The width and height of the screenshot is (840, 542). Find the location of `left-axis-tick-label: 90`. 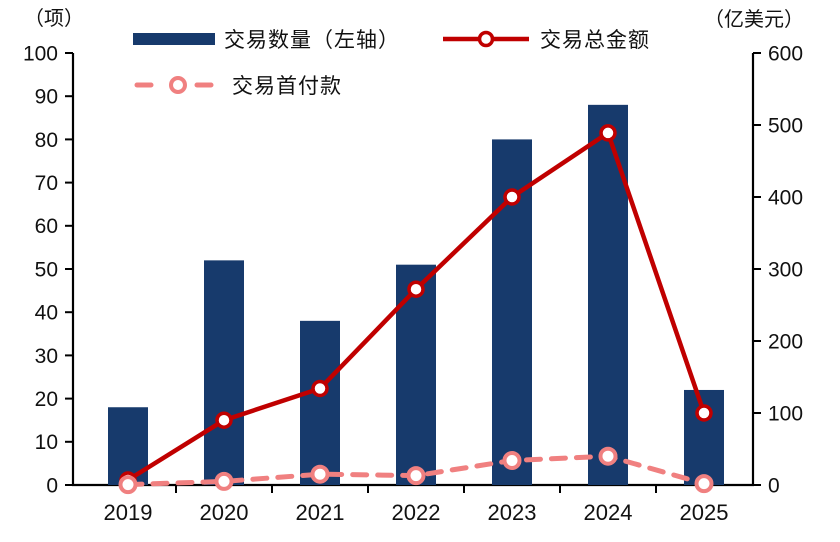

left-axis-tick-label: 90 is located at coordinates (46, 97).